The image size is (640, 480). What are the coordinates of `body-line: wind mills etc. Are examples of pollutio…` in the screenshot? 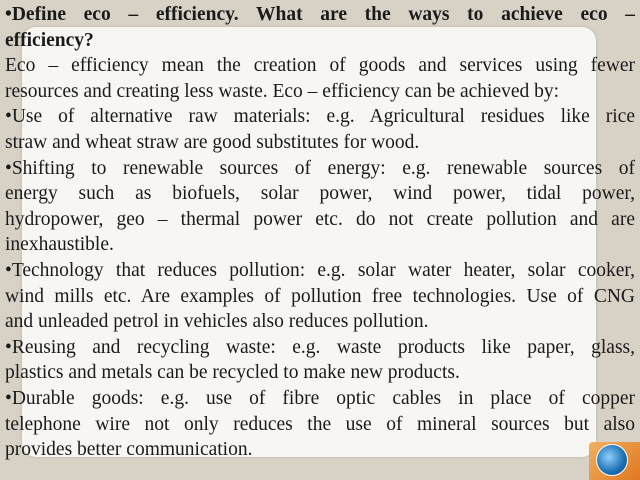 It's located at (320, 296).